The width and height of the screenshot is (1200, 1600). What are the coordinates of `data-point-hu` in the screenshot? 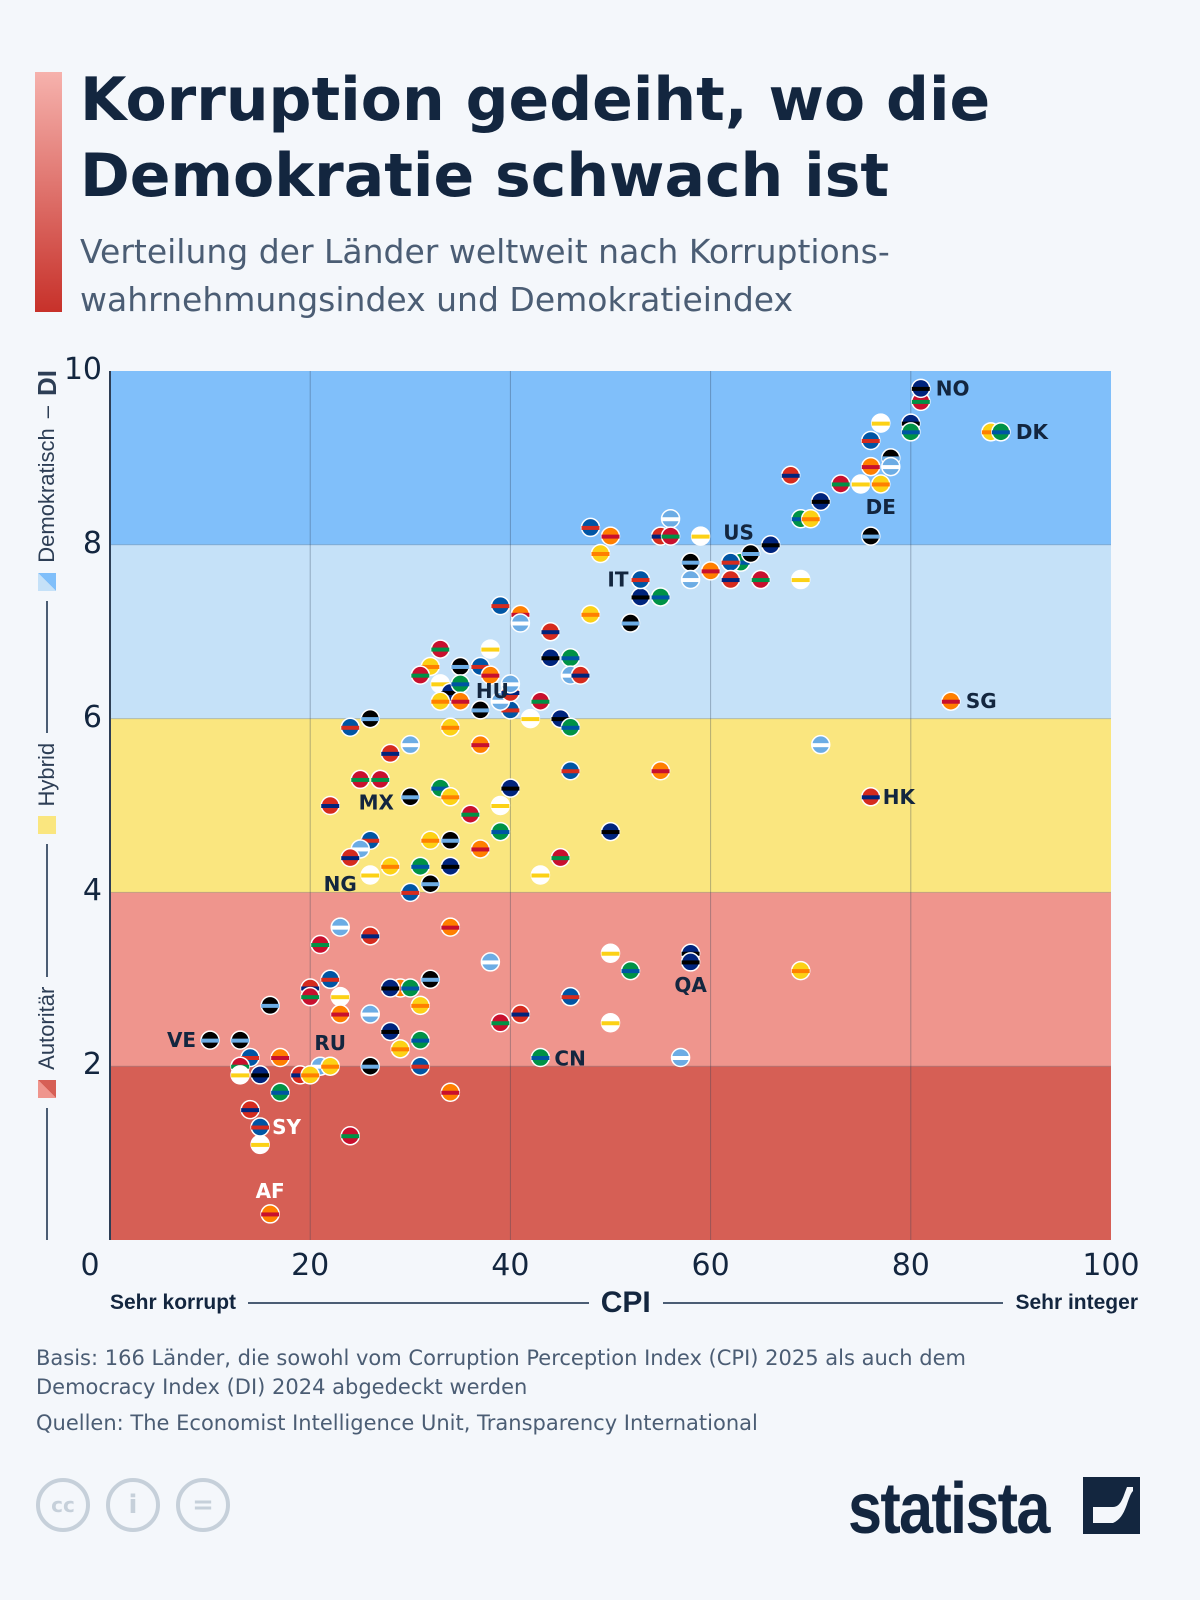 It's located at (510, 684).